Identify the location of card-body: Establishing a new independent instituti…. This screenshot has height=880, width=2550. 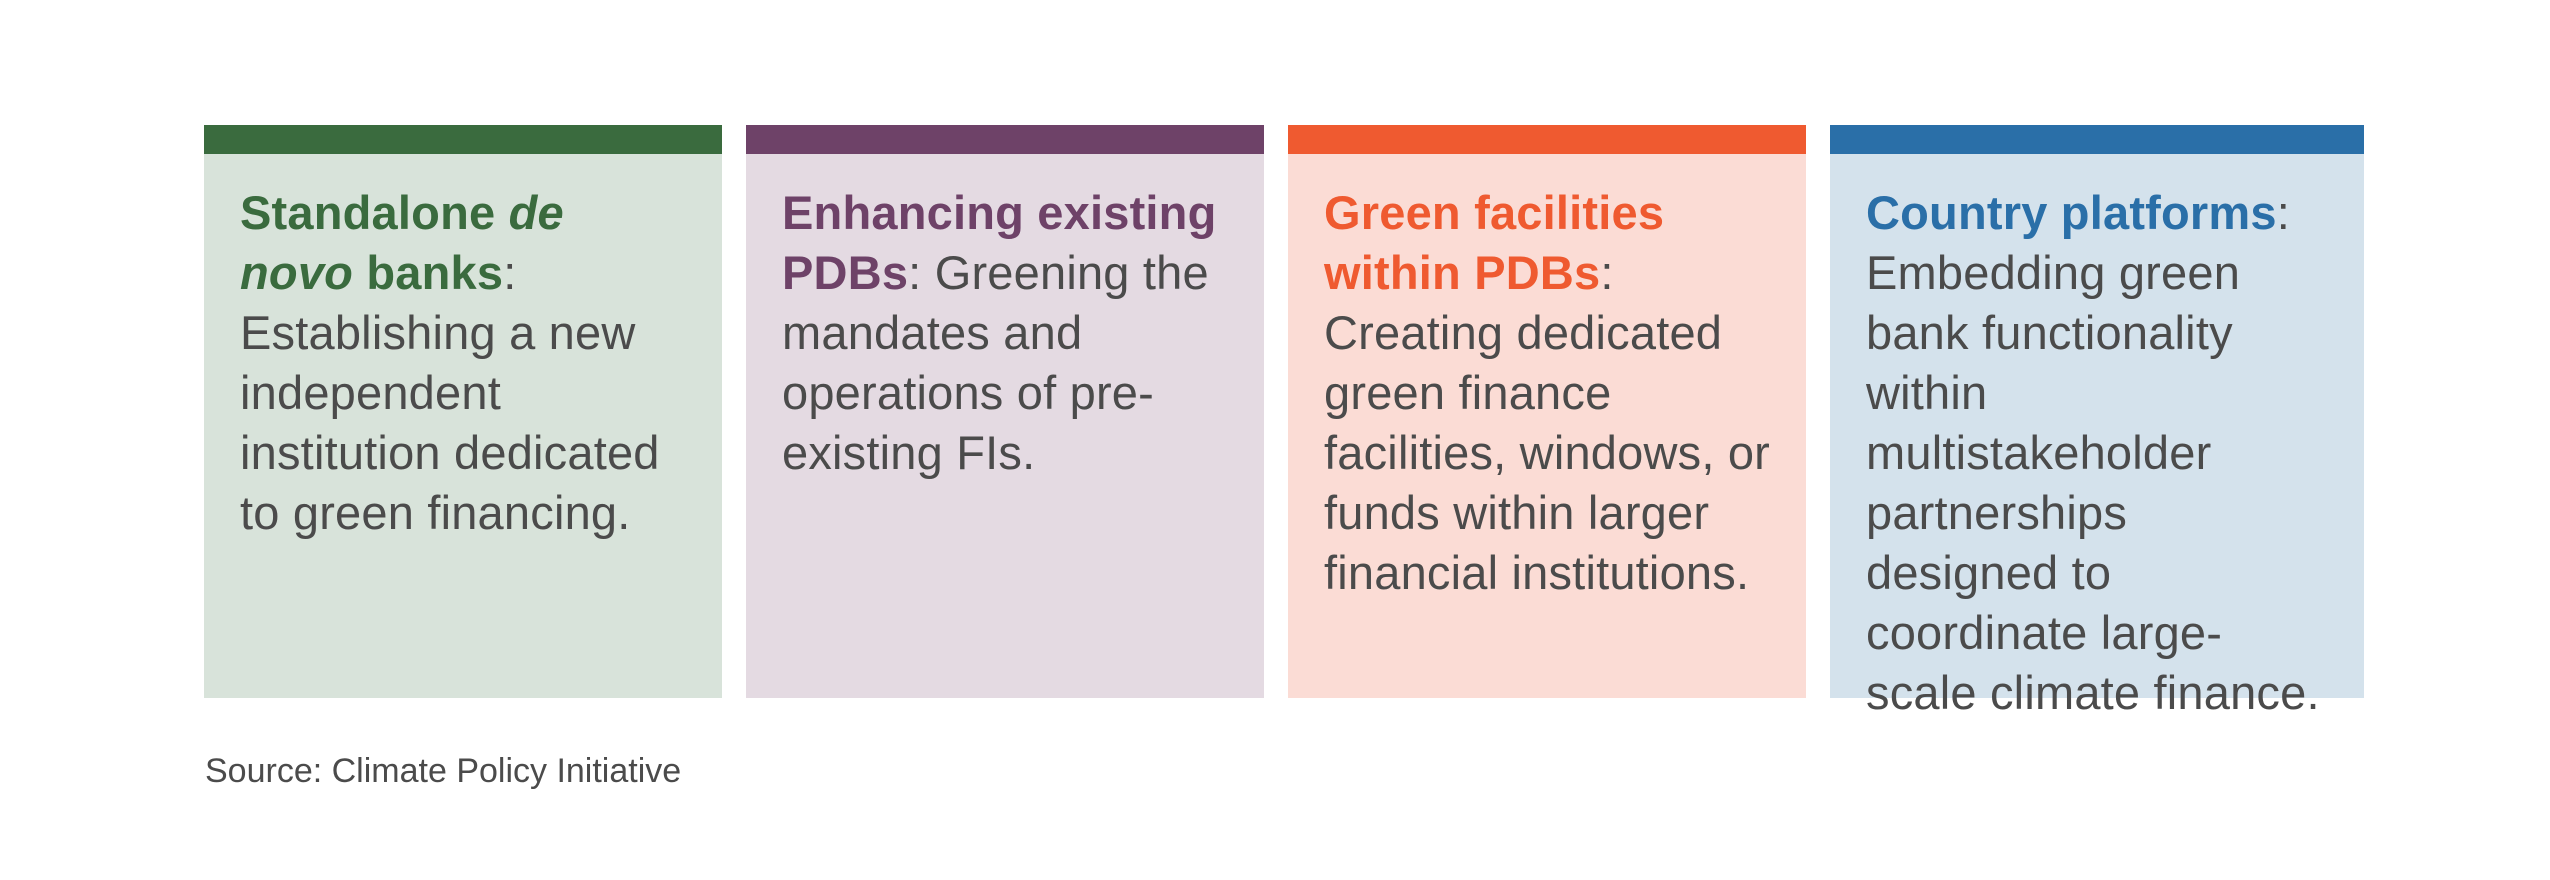
(450, 422).